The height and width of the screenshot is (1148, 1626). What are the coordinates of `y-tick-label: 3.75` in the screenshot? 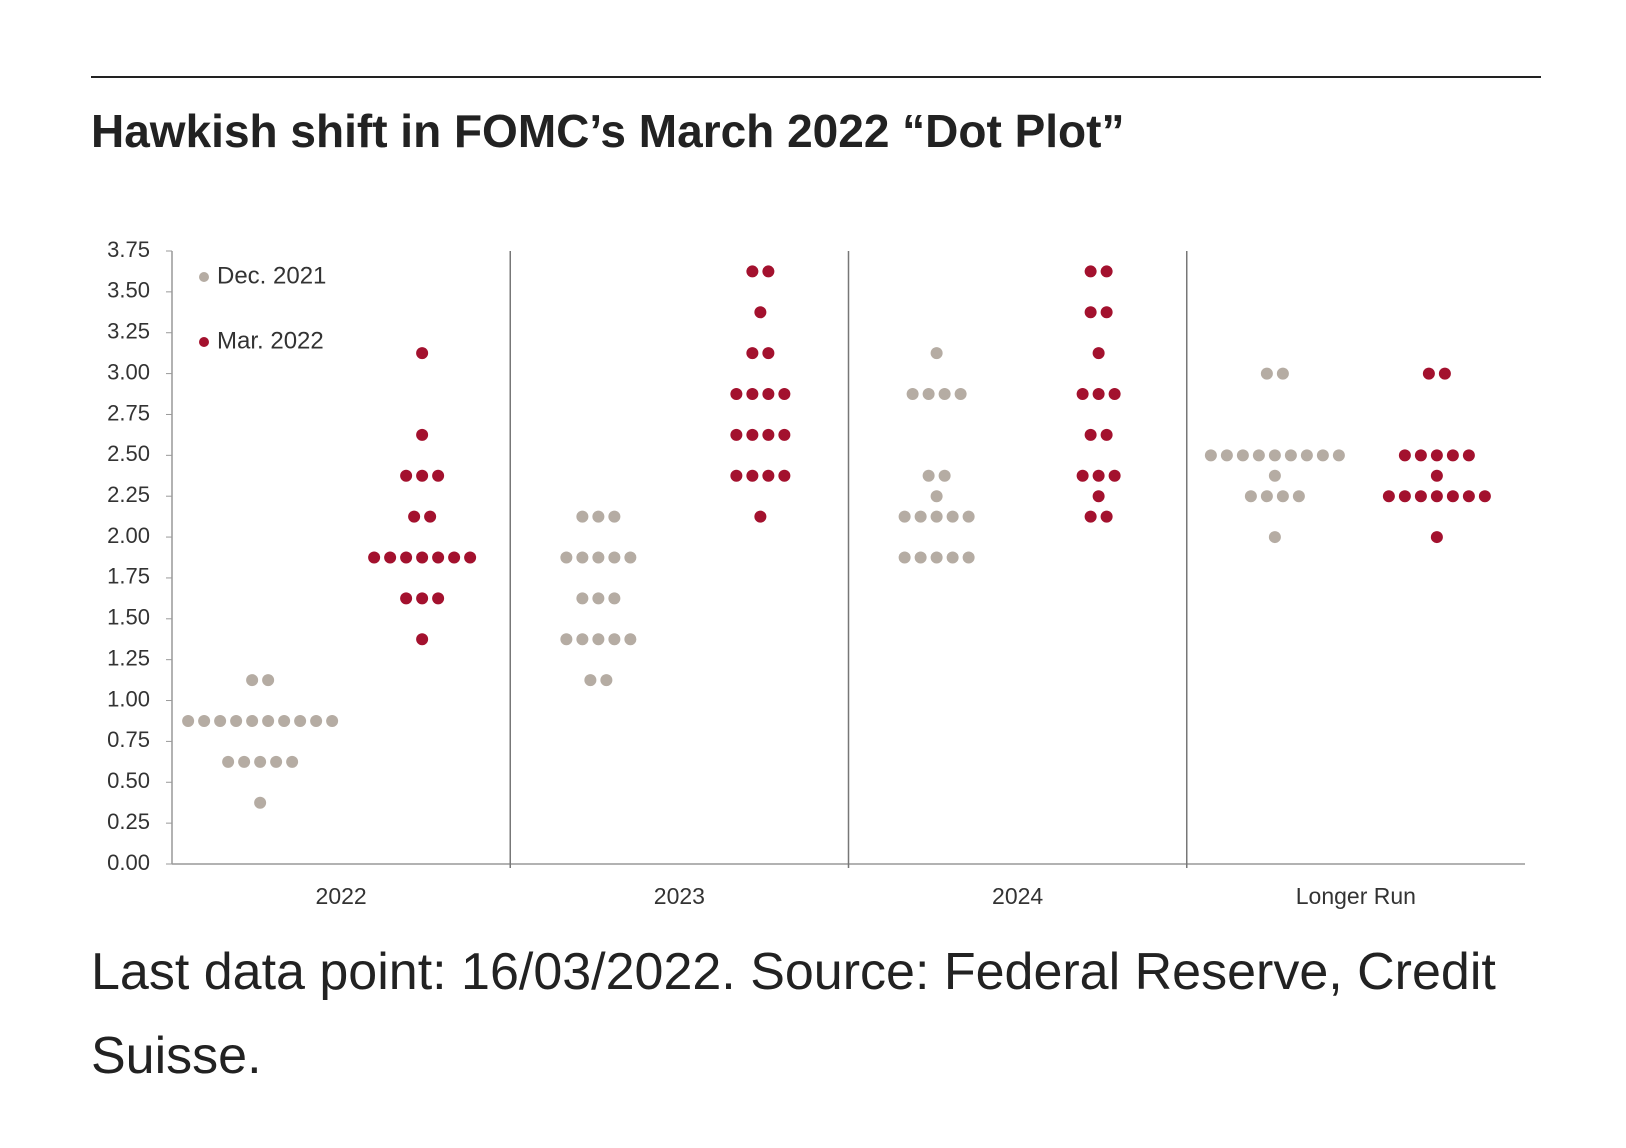 It's located at (128, 249).